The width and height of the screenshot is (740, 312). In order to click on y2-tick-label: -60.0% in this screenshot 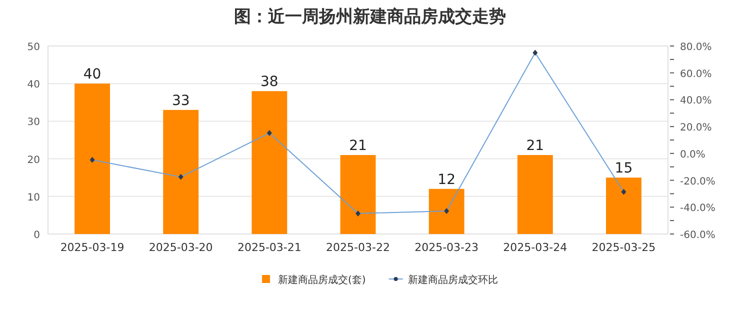, I will do `click(698, 235)`.